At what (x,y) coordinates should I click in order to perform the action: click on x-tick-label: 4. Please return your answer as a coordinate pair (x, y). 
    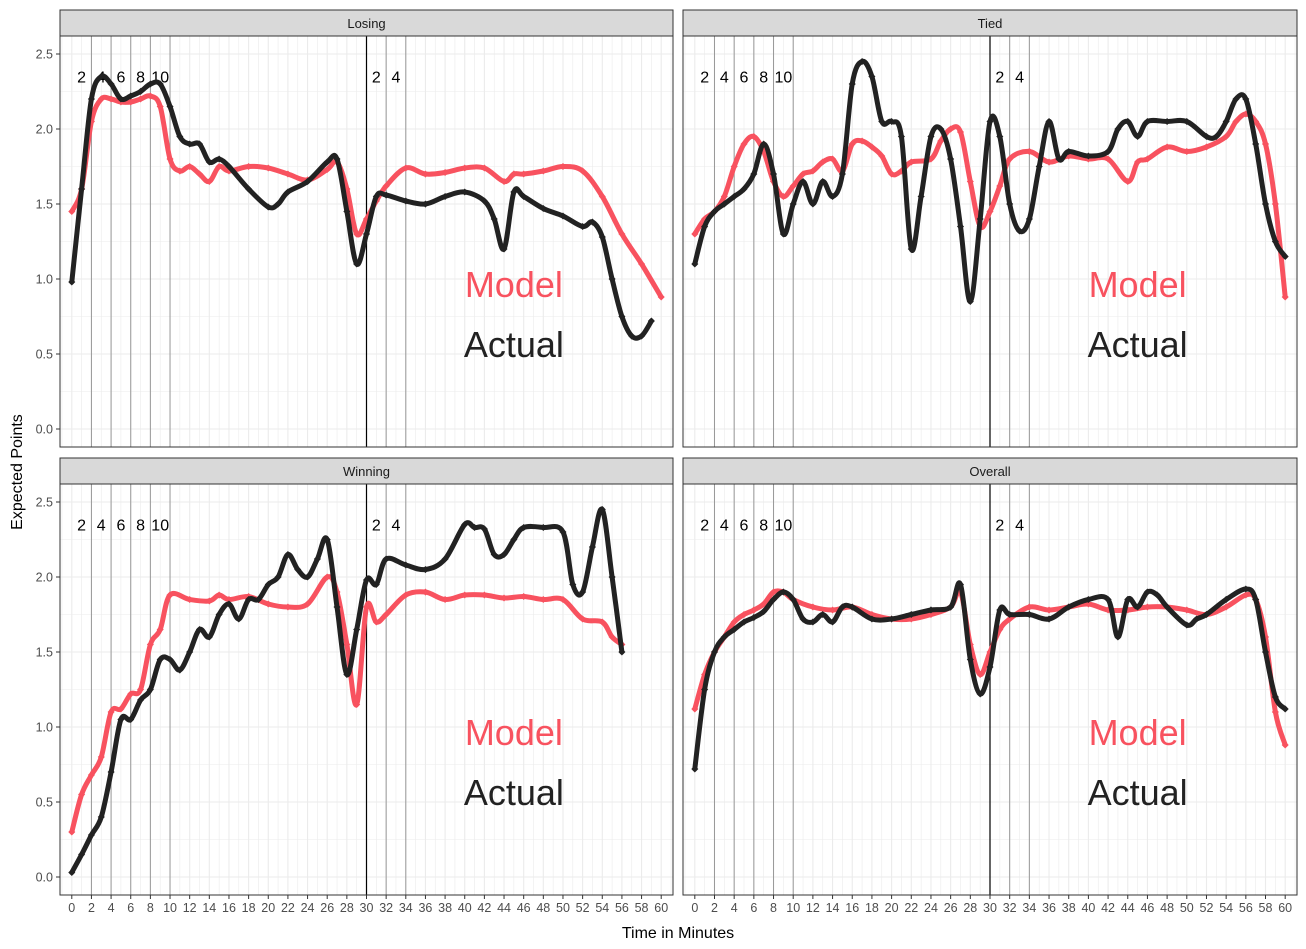
    Looking at the image, I should click on (734, 908).